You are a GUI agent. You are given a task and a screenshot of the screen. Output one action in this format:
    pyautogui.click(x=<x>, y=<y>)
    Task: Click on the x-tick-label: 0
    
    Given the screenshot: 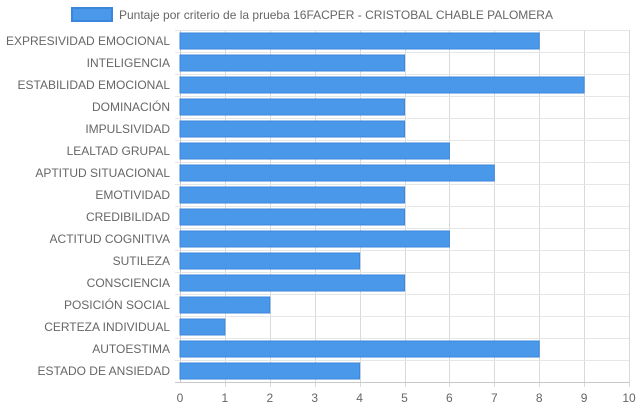 What is the action you would take?
    pyautogui.click(x=180, y=398)
    